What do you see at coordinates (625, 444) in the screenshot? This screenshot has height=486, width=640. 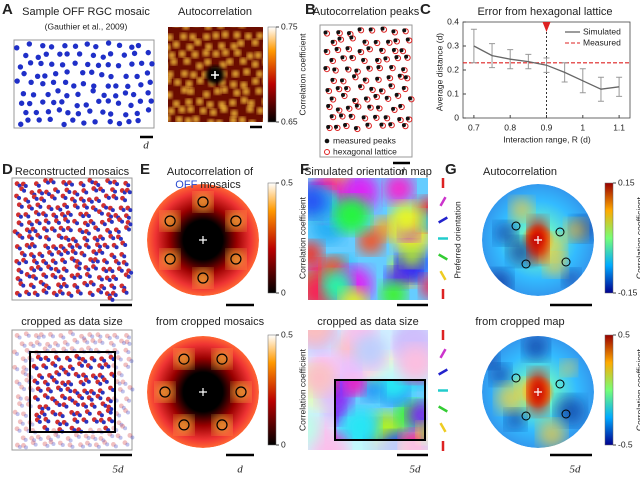 I see `colorbar-tick-label: -0.5` at bounding box center [625, 444].